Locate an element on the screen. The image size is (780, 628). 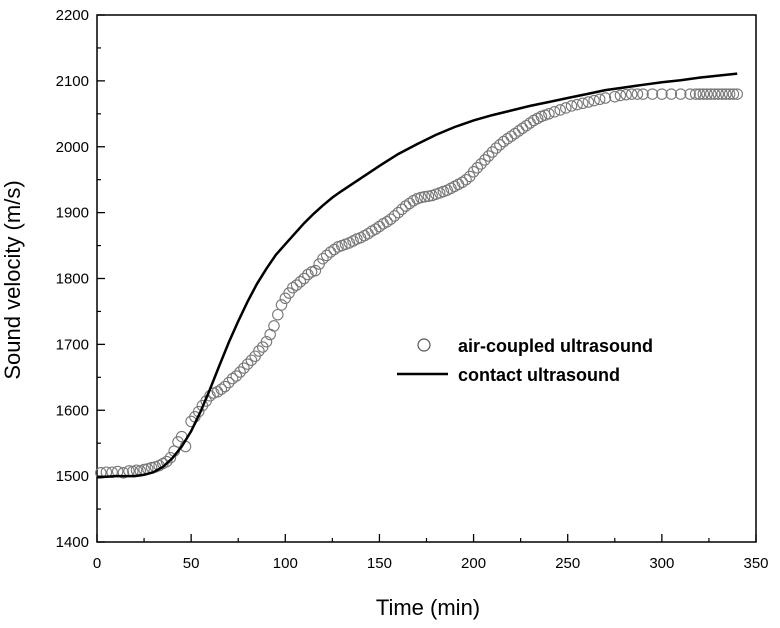
x-tick-label: 200 is located at coordinates (473, 563).